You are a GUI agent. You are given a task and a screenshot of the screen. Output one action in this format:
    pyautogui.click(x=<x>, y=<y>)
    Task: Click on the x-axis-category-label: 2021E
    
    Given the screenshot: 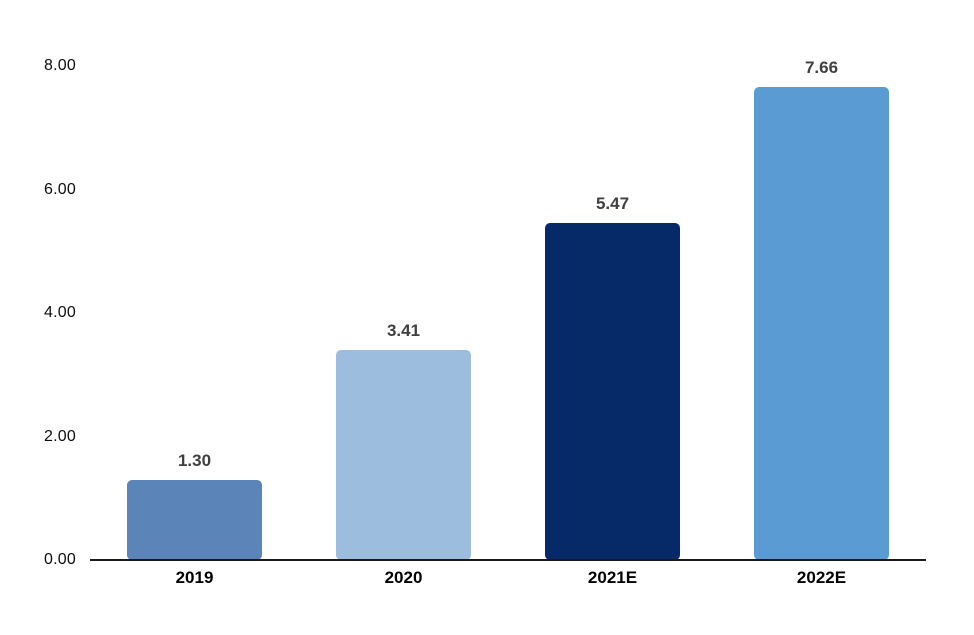 What is the action you would take?
    pyautogui.click(x=612, y=577)
    